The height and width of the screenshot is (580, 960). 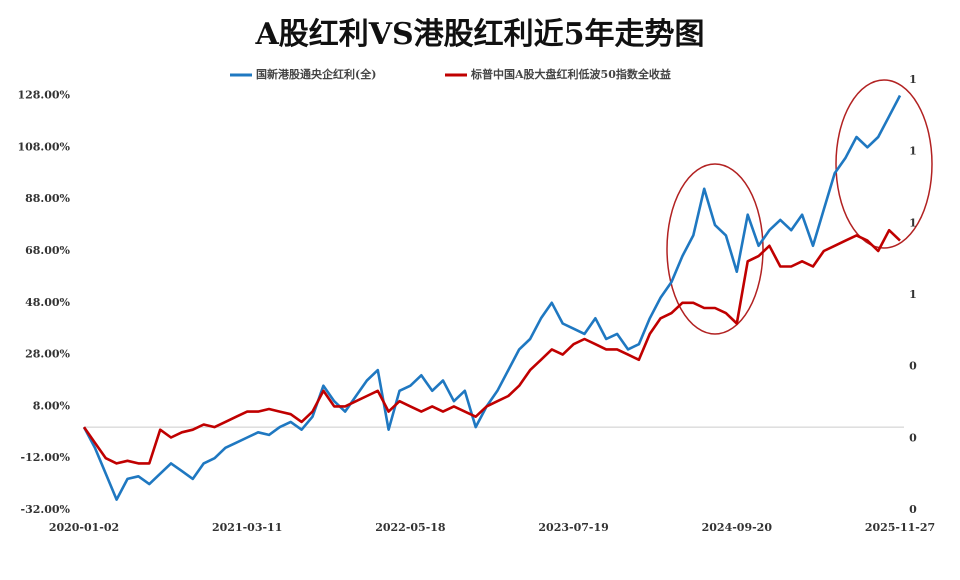 I want to click on chart-title: A股红利VS港股红利近5年走势图, so click(x=479, y=34).